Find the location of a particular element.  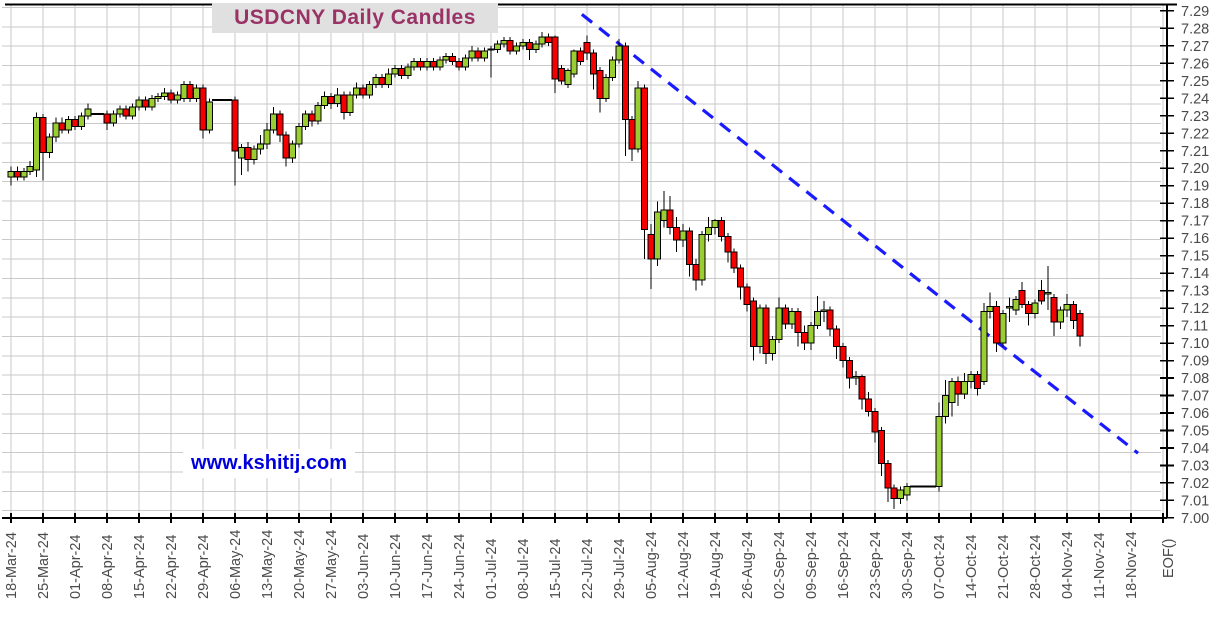

y-tick-label: 7.24 is located at coordinates (1195, 99).